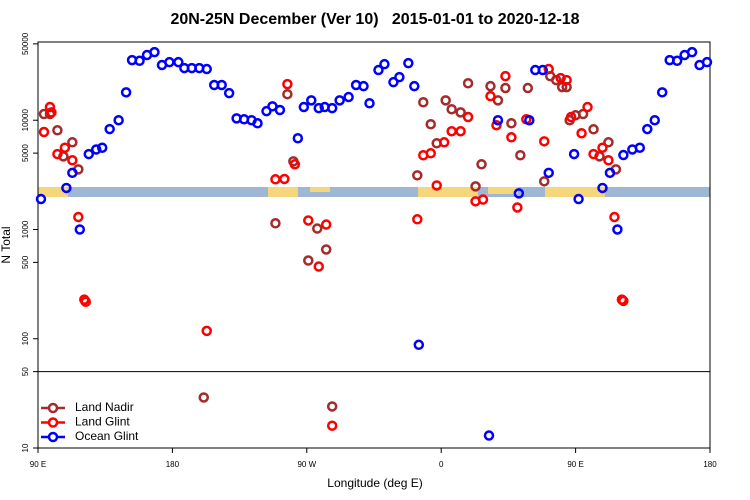 The image size is (750, 500). I want to click on legend-label: Ocean Glint, so click(107, 436).